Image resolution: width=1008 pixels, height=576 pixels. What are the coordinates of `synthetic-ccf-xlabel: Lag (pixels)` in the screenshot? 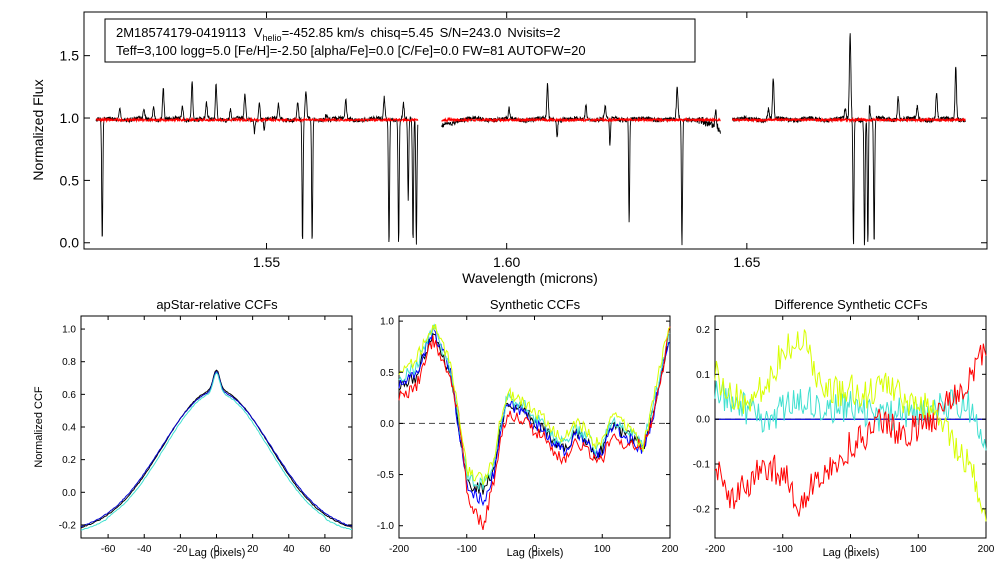 It's located at (535, 553).